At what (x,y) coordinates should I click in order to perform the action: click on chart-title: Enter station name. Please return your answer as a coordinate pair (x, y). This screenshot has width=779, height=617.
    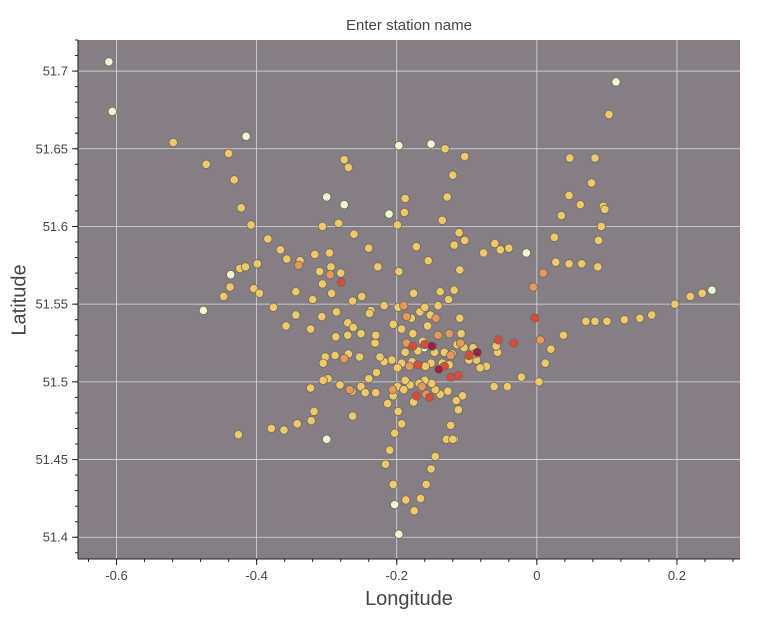
    Looking at the image, I should click on (409, 25).